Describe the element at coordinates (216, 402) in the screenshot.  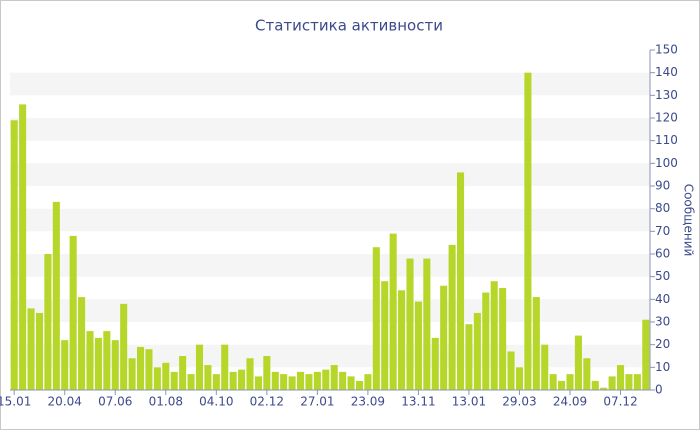
I see `x-tick-label: 04.10` at that location.